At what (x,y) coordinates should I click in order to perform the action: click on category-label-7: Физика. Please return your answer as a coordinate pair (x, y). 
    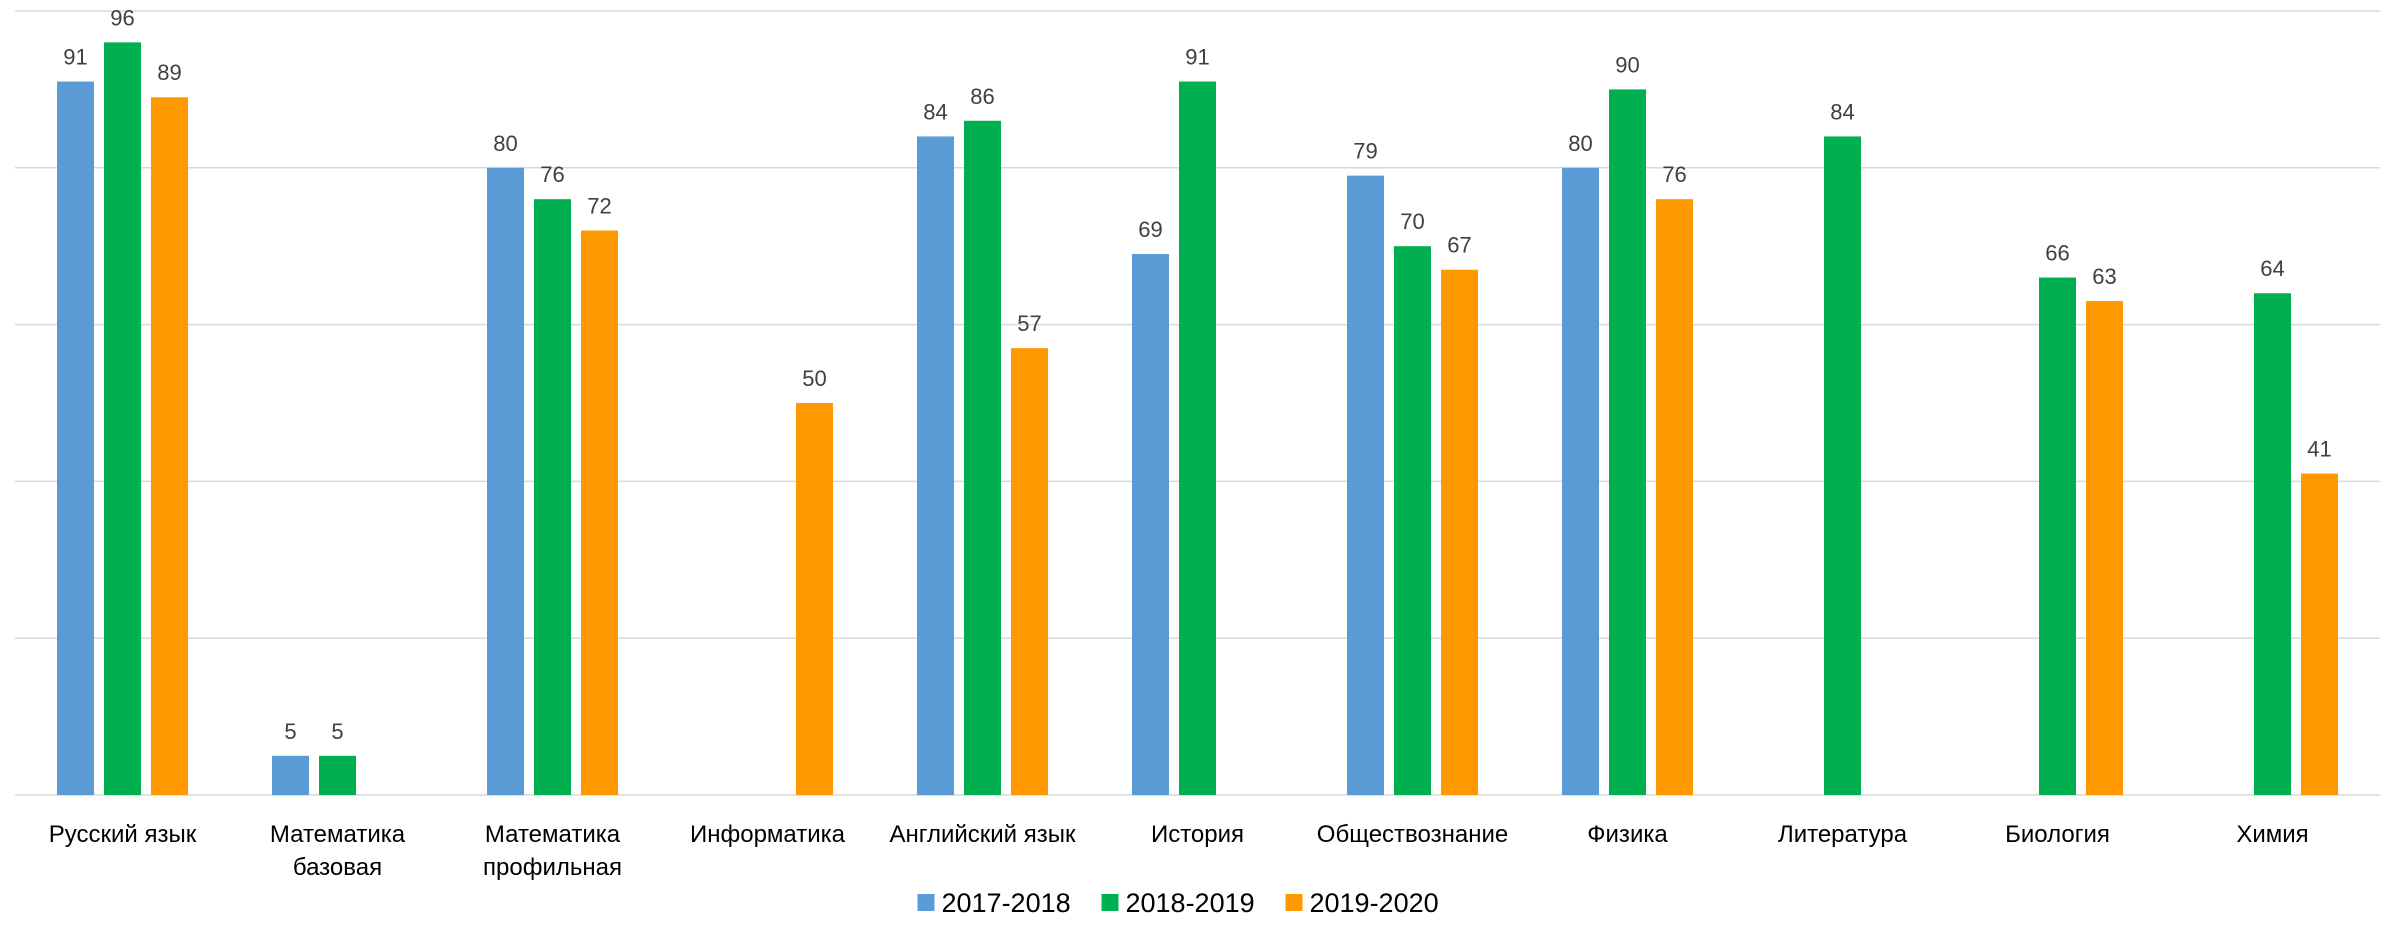
    Looking at the image, I should click on (1627, 834).